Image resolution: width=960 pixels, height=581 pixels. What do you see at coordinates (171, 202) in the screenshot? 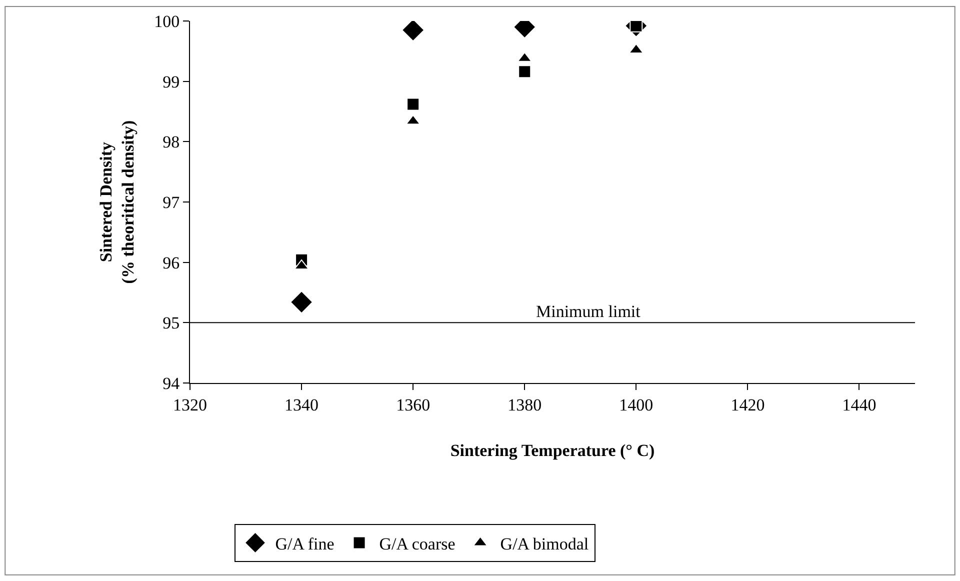
I see `y-tick-label: 97` at bounding box center [171, 202].